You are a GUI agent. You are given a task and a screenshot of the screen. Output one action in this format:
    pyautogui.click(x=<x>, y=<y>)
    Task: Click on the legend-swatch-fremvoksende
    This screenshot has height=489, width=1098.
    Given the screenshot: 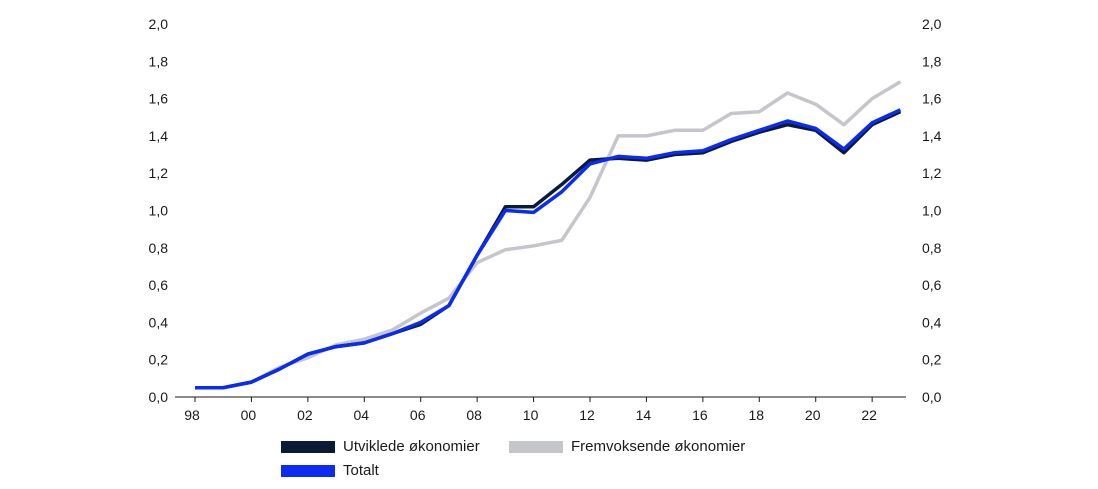 What is the action you would take?
    pyautogui.click(x=536, y=446)
    